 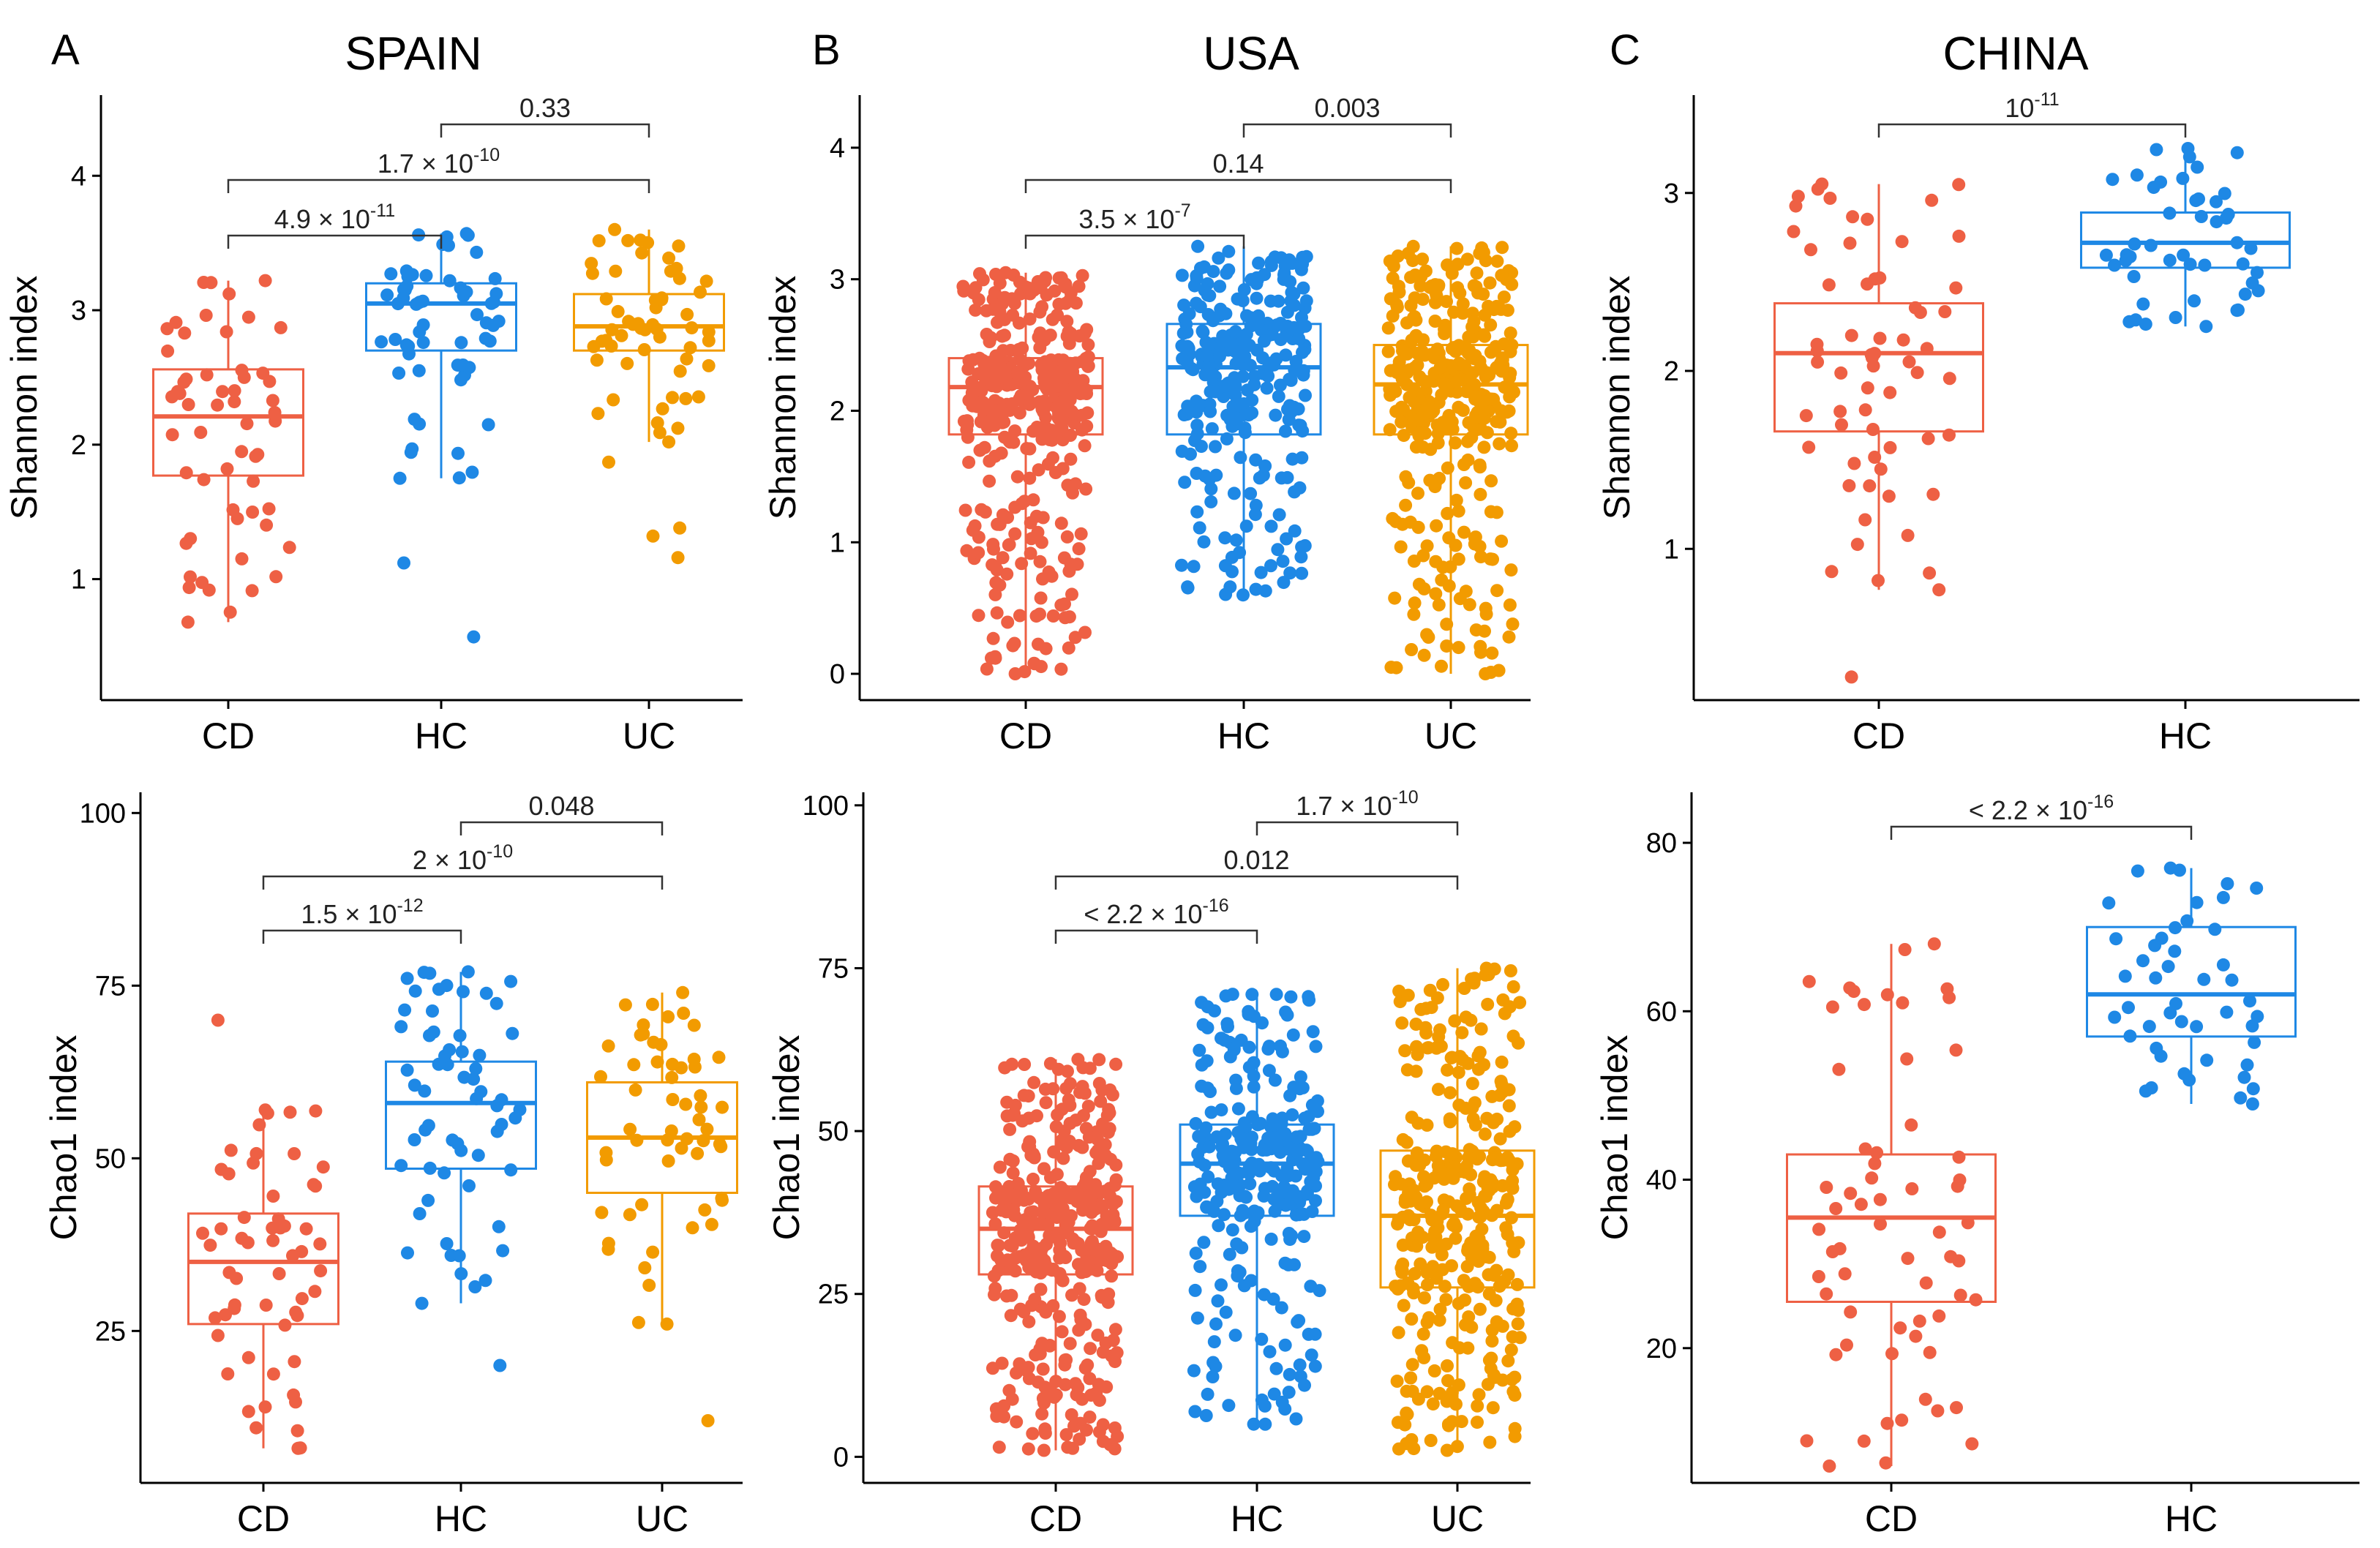 I want to click on y-tick-label: 50, so click(x=111, y=1158).